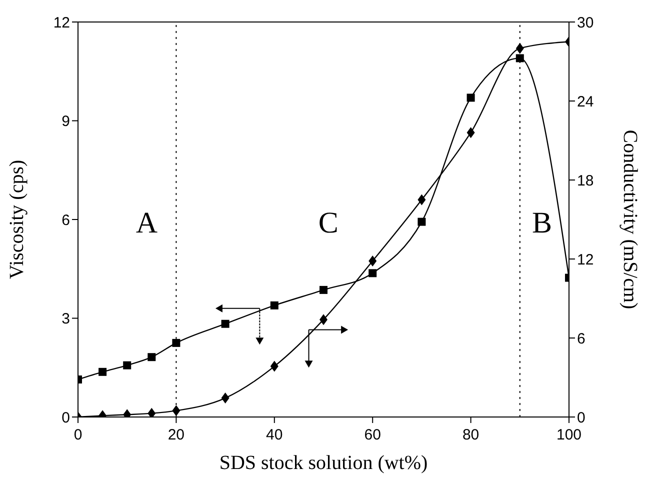 The image size is (647, 485). What do you see at coordinates (17, 220) in the screenshot?
I see `y-axis-title: Viscosity (cps)` at bounding box center [17, 220].